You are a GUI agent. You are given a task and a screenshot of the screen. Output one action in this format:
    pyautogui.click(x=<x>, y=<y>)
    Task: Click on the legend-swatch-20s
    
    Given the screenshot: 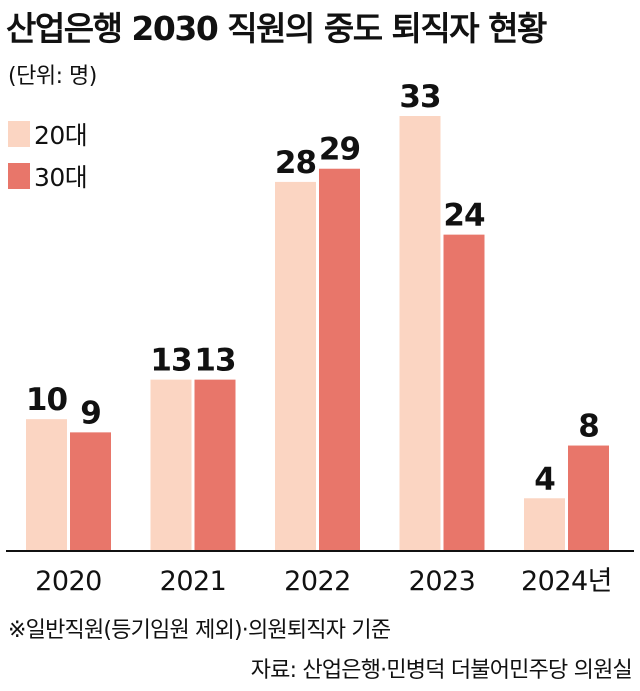 What is the action you would take?
    pyautogui.click(x=19, y=134)
    